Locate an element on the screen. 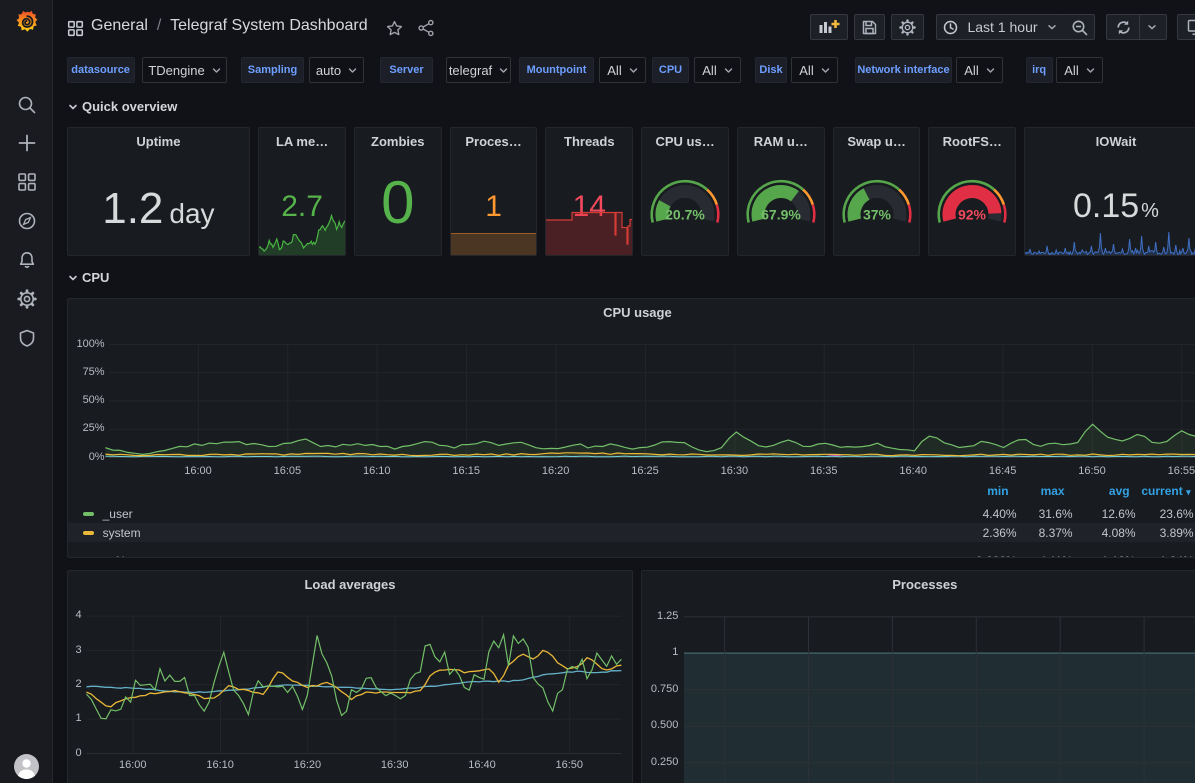 The height and width of the screenshot is (783, 1195). svg-text: 92% is located at coordinates (972, 215).